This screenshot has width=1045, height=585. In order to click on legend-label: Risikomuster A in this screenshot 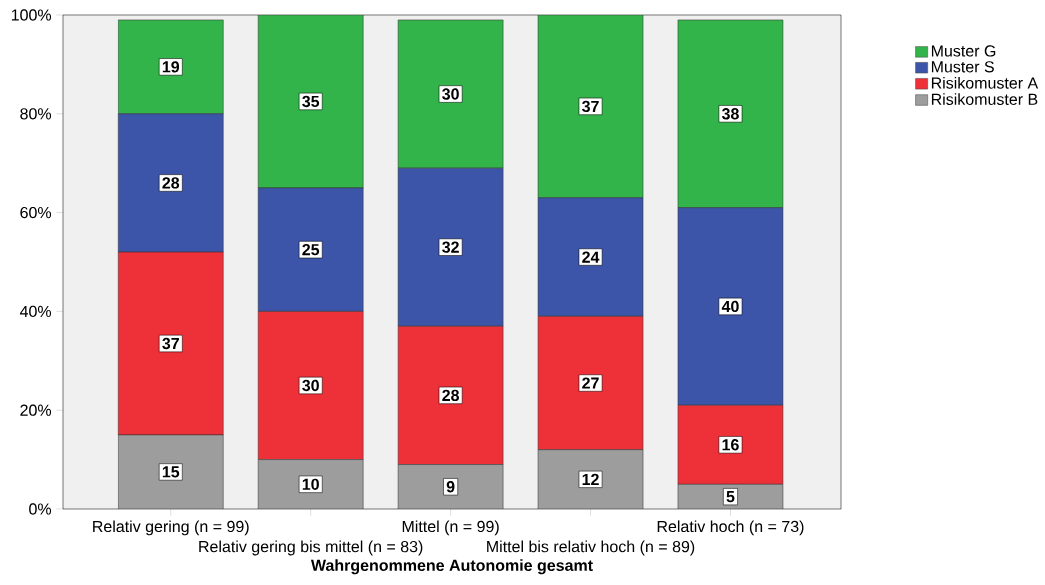, I will do `click(985, 82)`.